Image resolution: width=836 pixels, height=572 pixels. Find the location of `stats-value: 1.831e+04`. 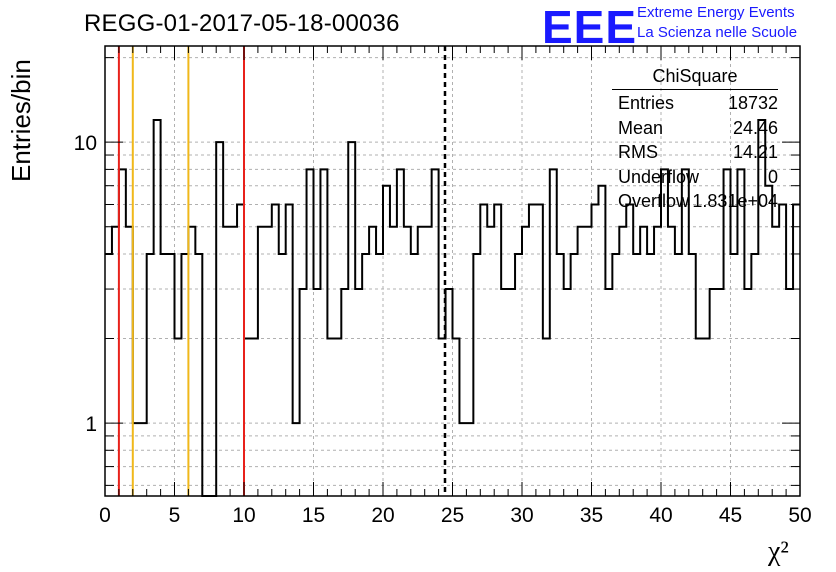

stats-value: 1.831e+04 is located at coordinates (735, 201).